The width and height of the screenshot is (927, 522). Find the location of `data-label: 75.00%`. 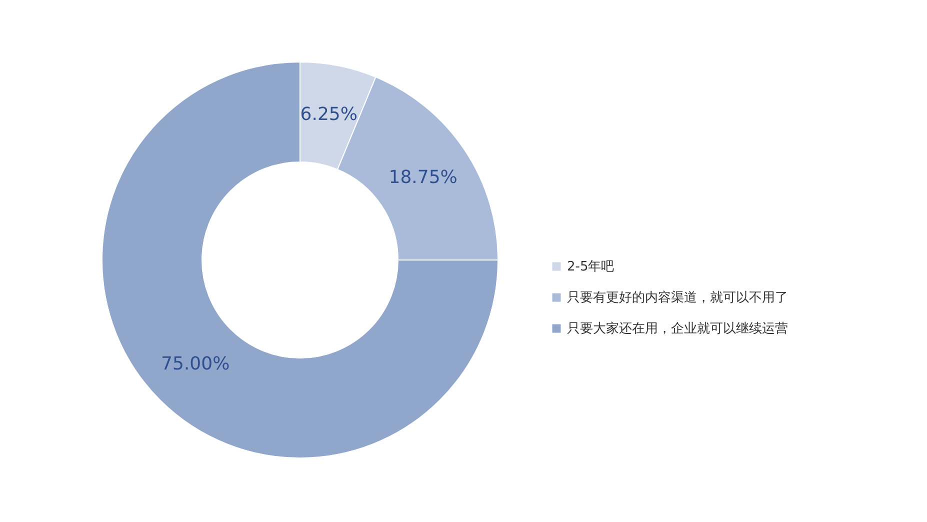

data-label: 75.00% is located at coordinates (195, 364).